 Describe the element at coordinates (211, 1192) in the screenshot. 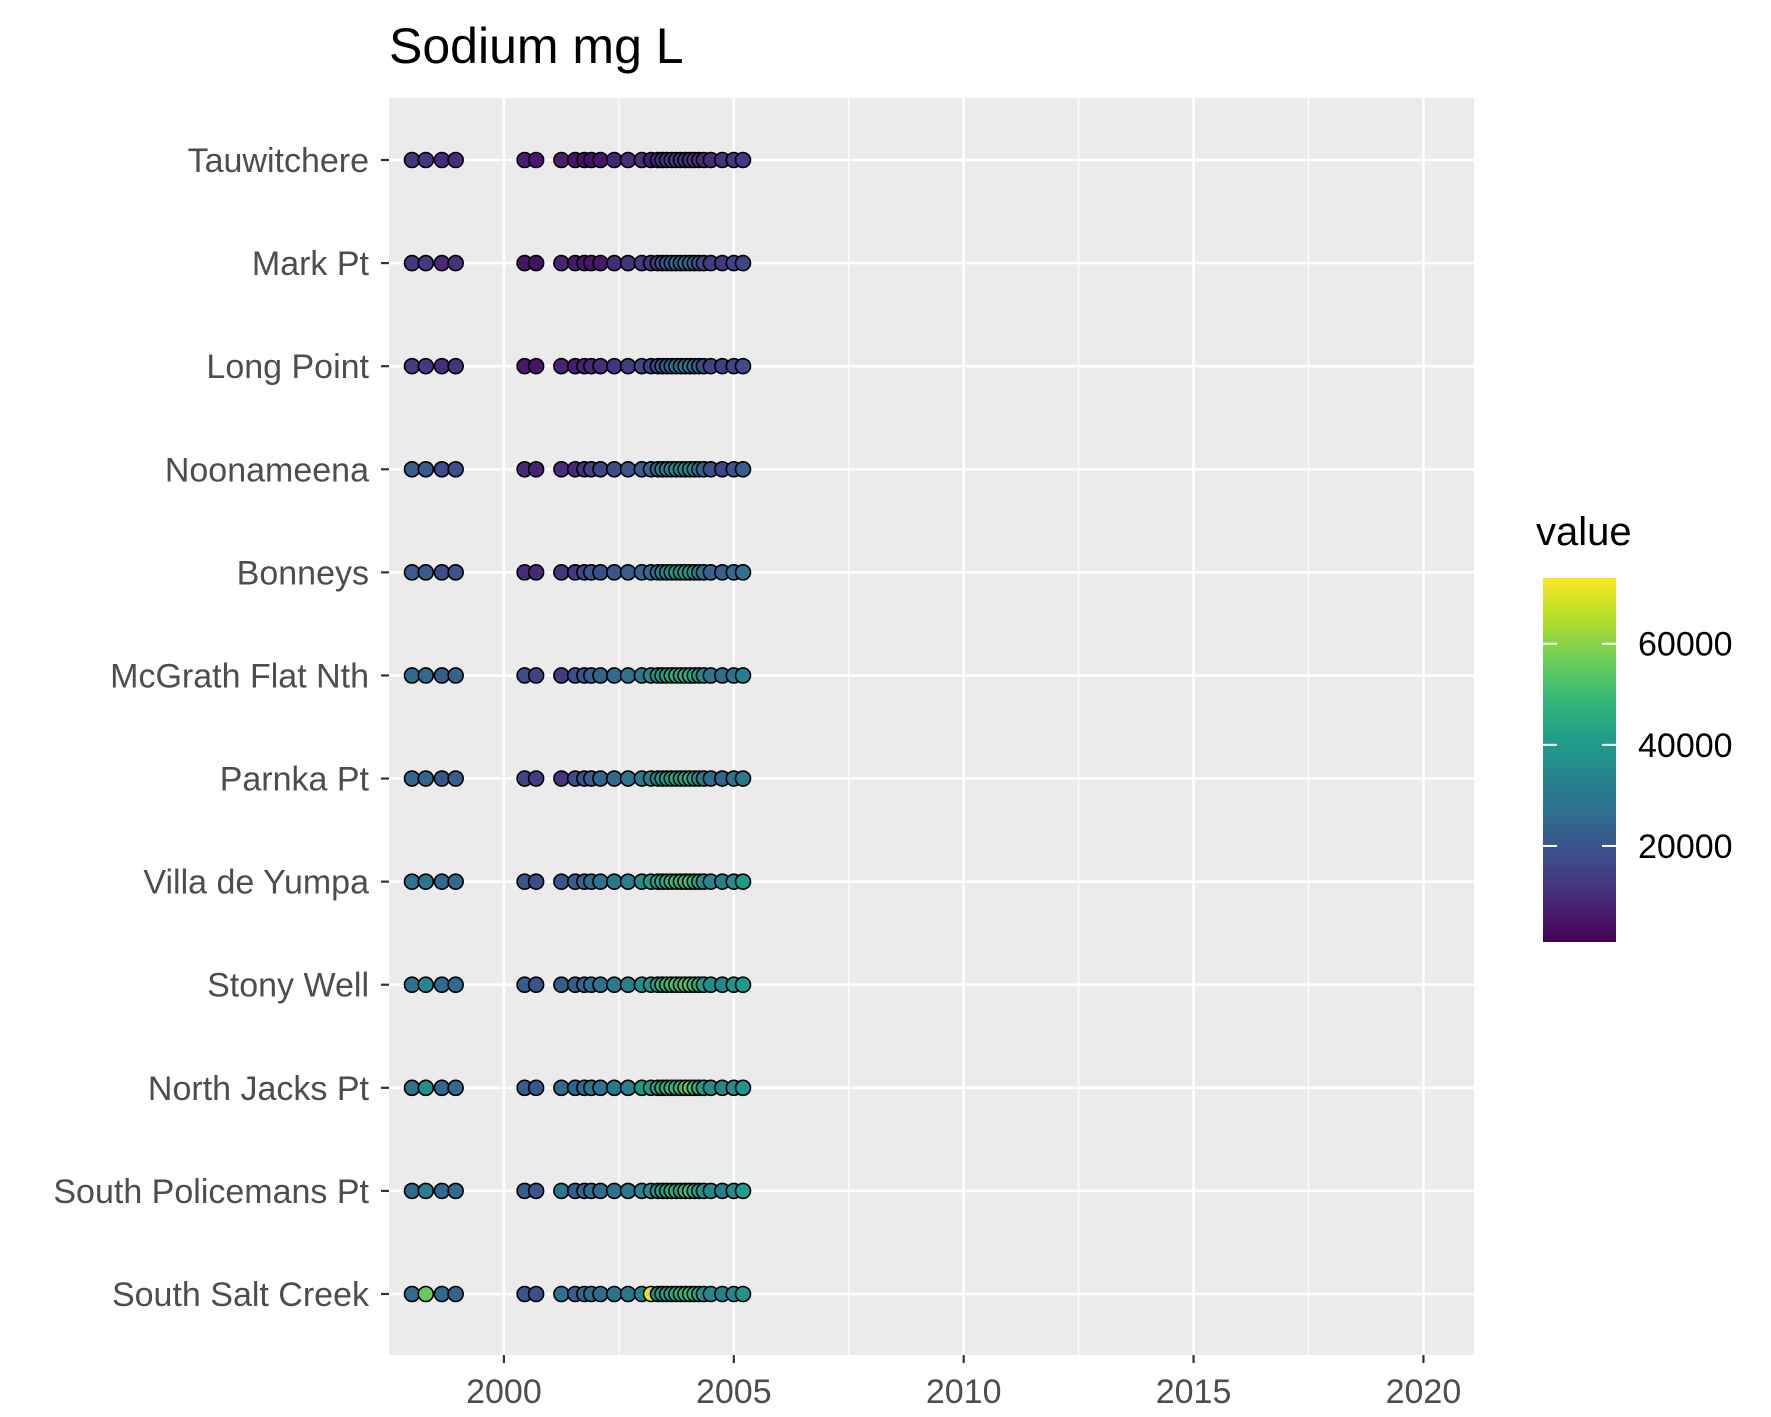

I see `y-tick-label: South Policemans Pt` at that location.